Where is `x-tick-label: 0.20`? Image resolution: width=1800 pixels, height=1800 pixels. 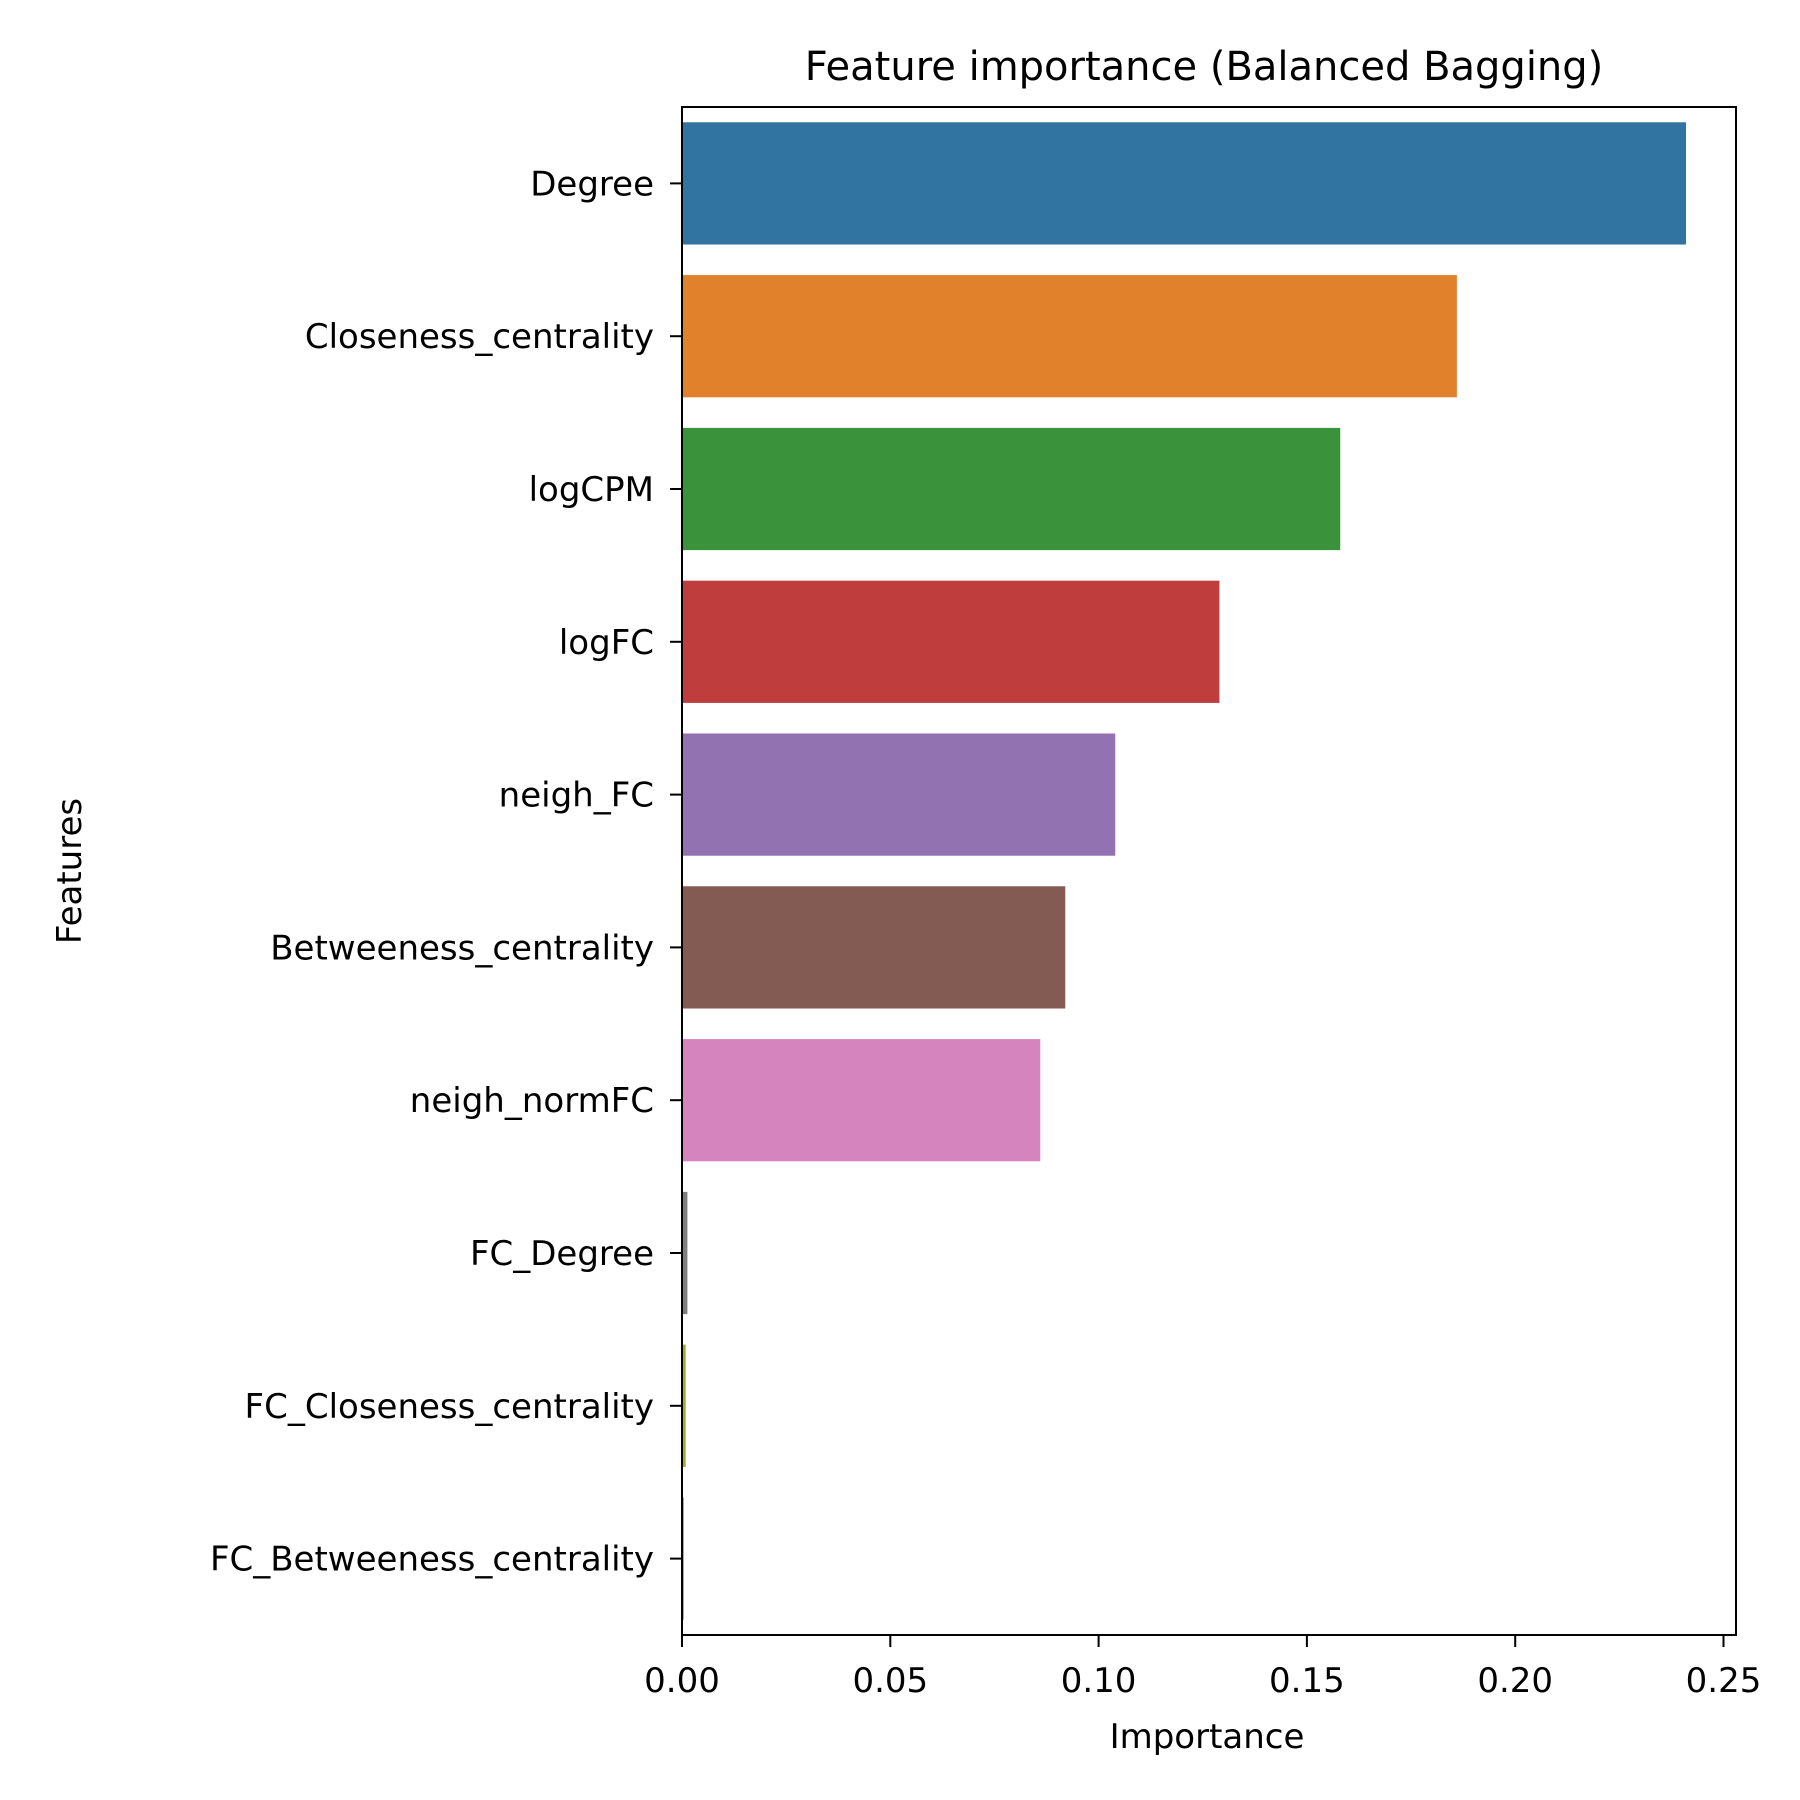
x-tick-label: 0.20 is located at coordinates (1515, 1681).